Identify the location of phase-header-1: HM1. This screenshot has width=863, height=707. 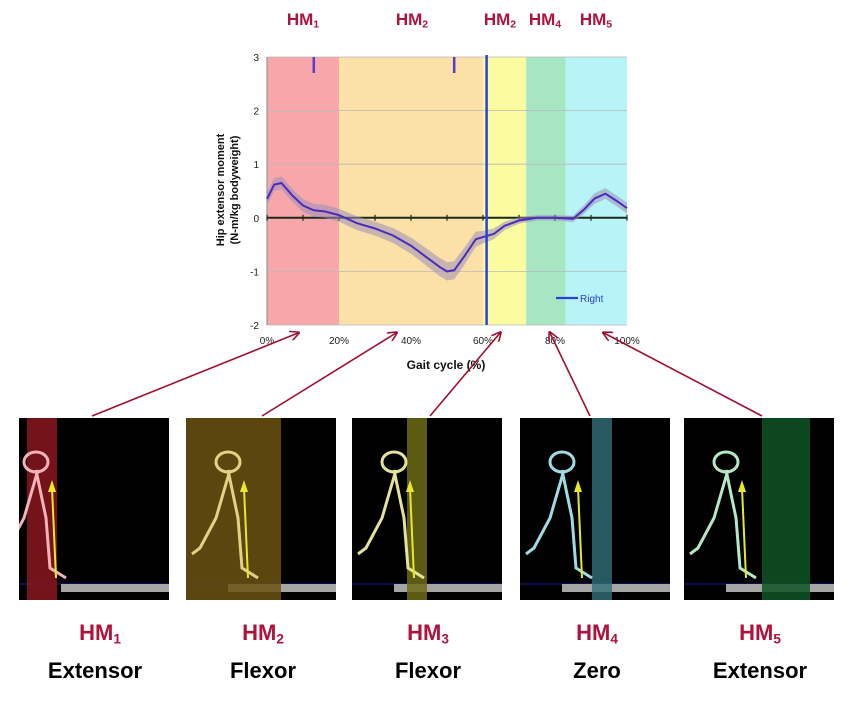
(303, 20).